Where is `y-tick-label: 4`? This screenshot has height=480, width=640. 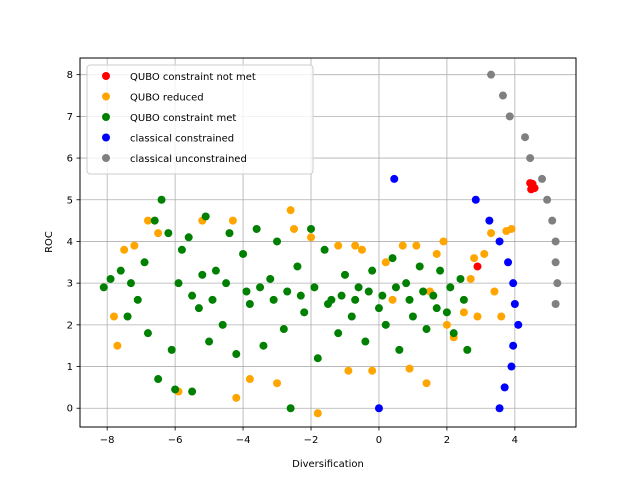 y-tick-label: 4 is located at coordinates (70, 242).